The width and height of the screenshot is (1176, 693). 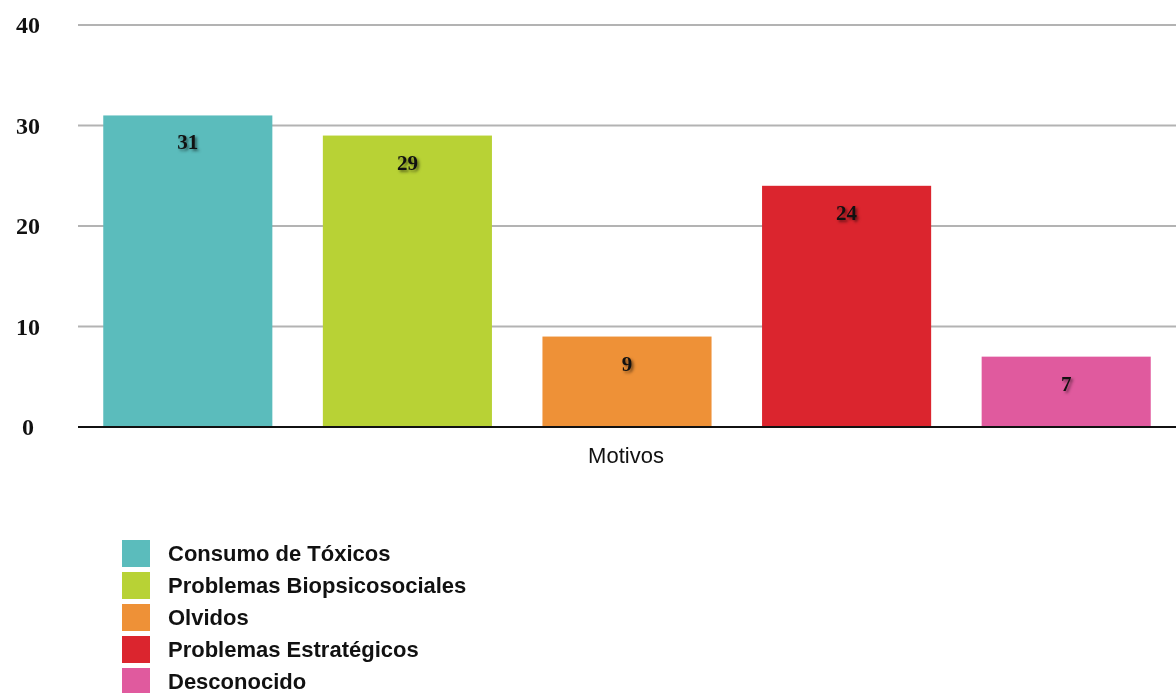 I want to click on y-tick-label: 40, so click(x=28, y=25).